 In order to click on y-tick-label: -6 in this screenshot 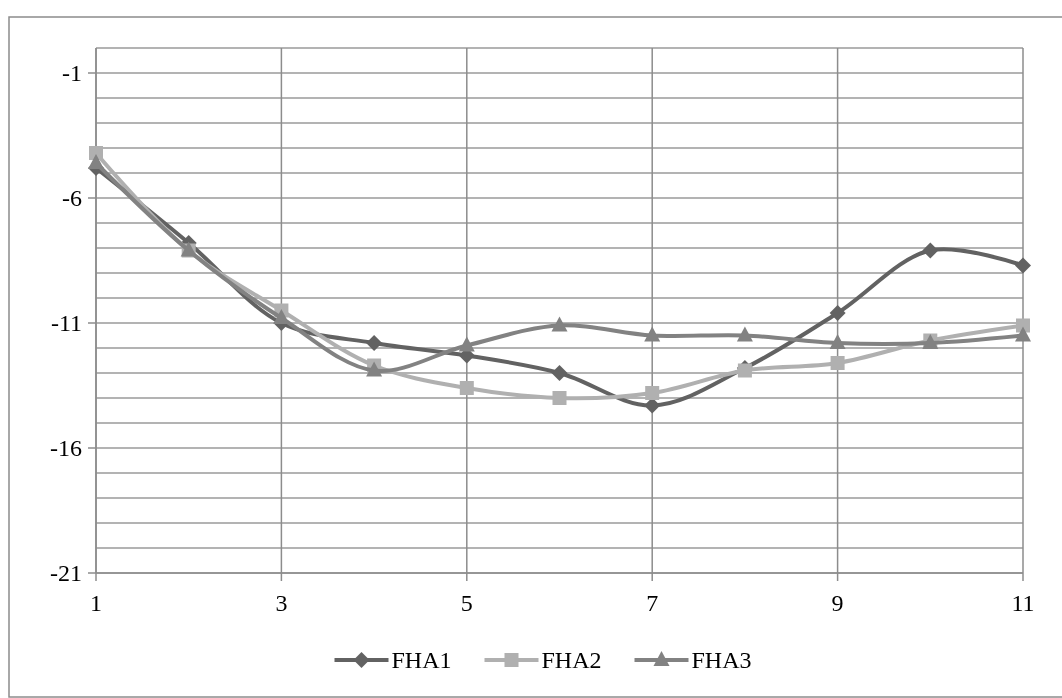, I will do `click(72, 198)`.